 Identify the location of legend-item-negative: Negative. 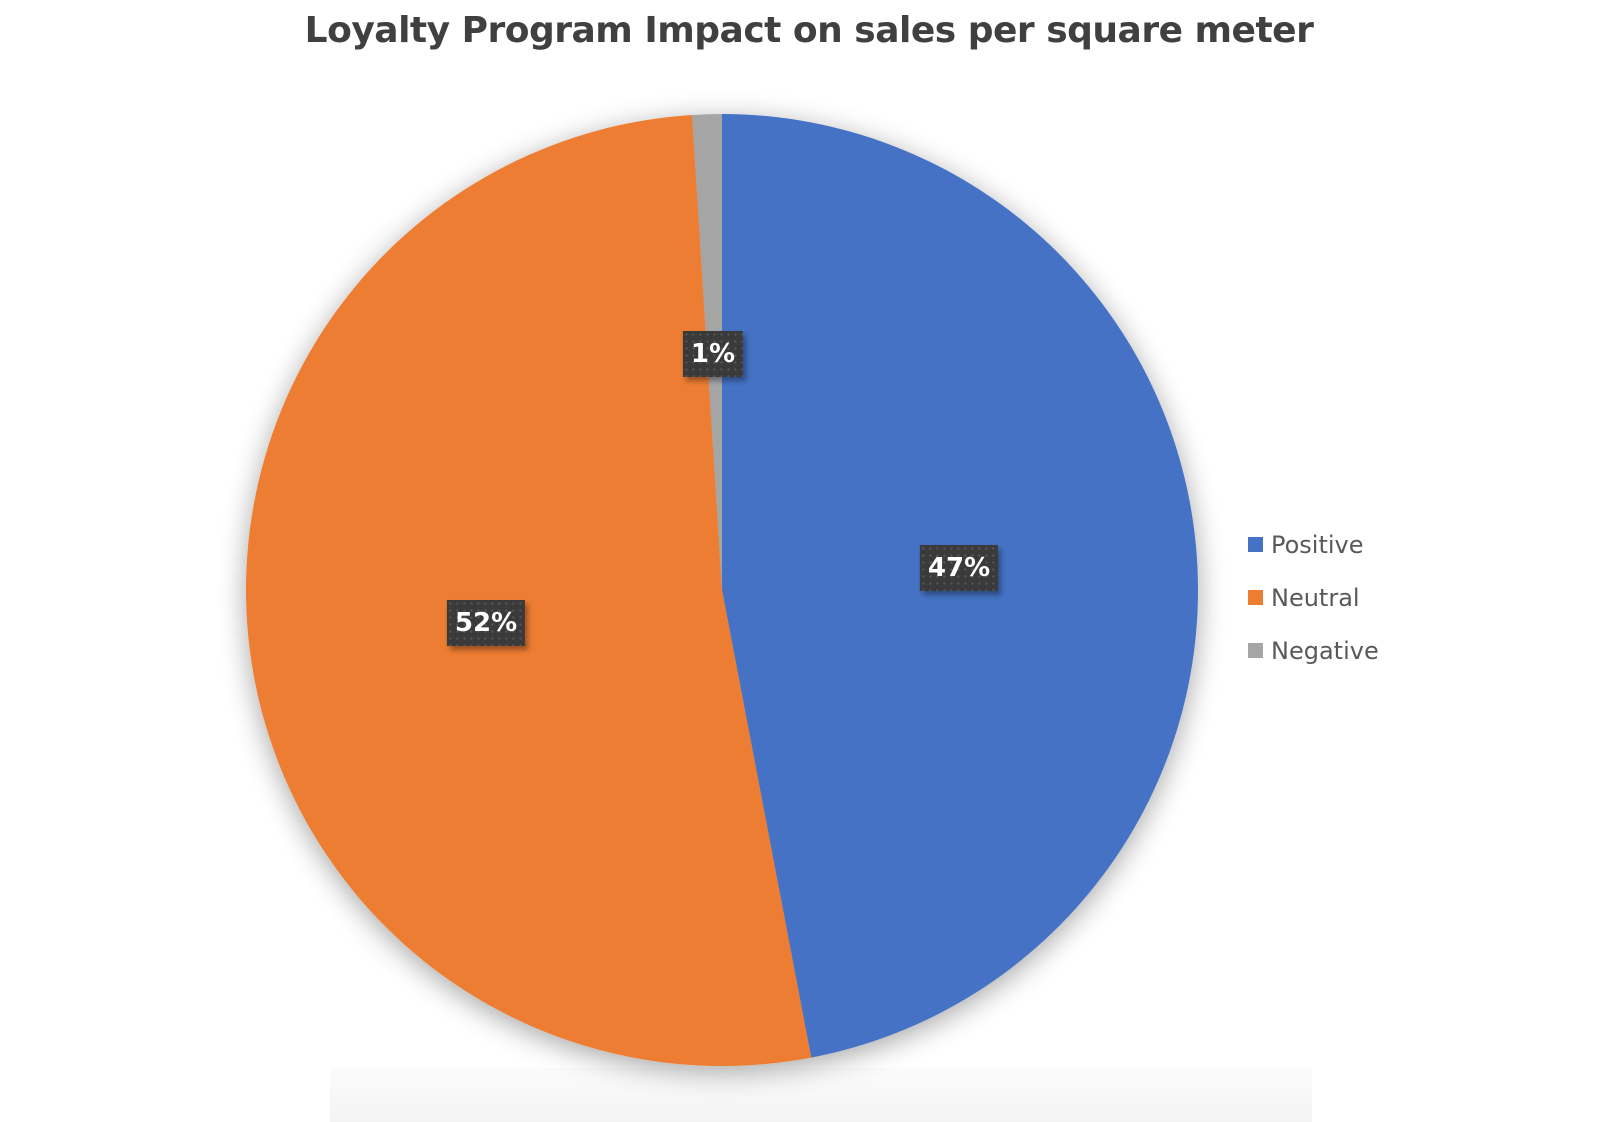
(1319, 650).